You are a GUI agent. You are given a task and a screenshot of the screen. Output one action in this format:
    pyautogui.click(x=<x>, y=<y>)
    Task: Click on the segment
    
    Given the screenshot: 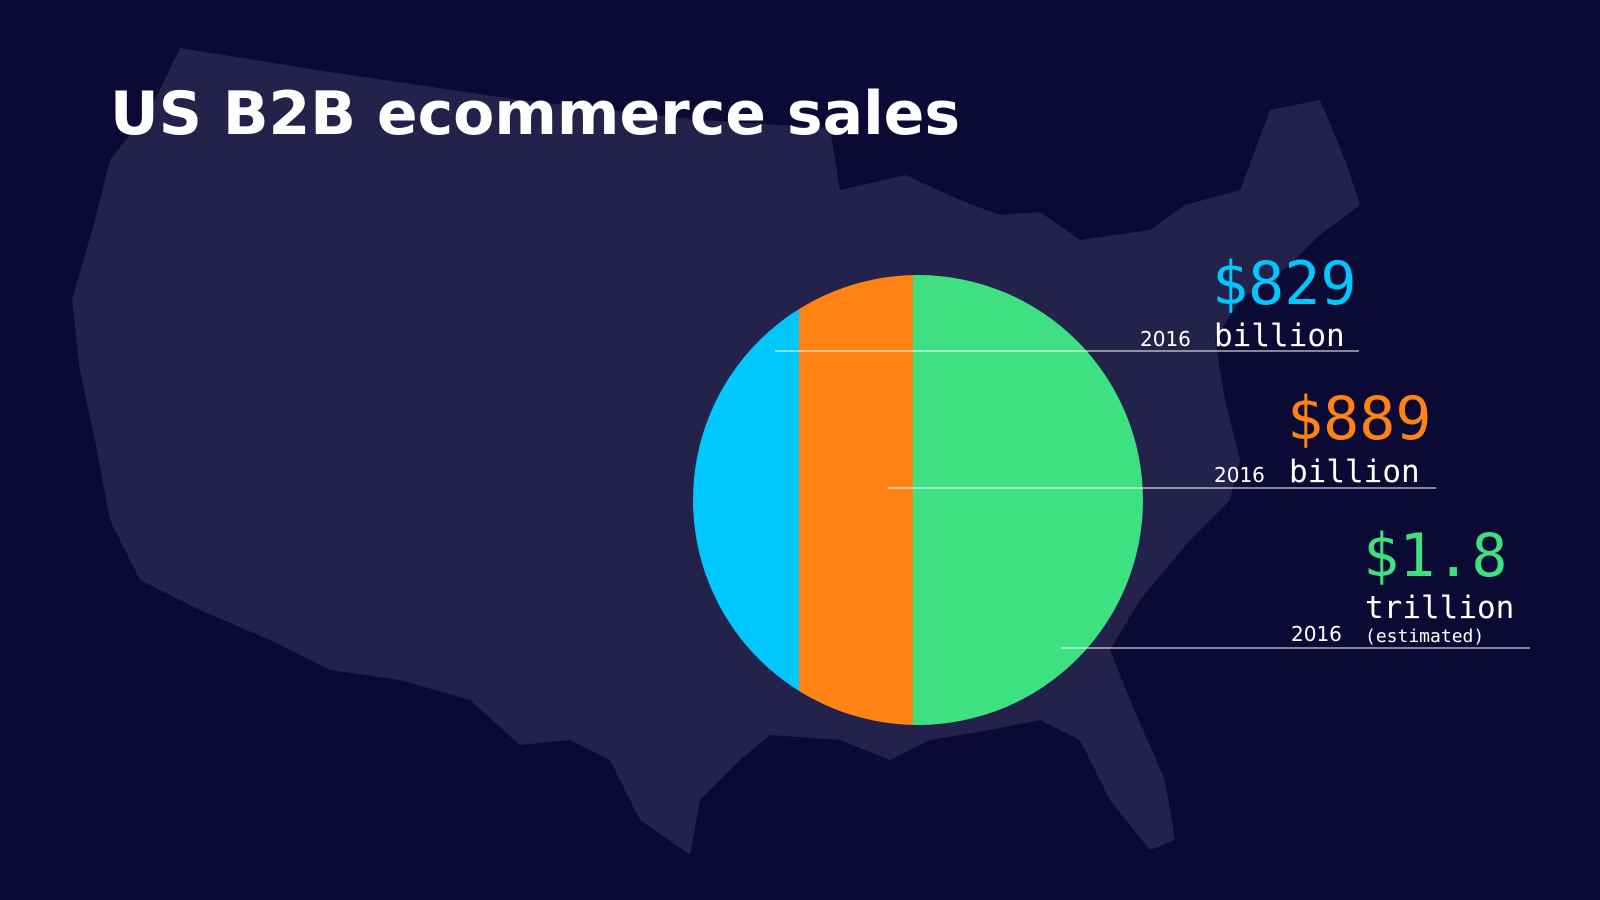 What is the action you would take?
    pyautogui.click(x=856, y=500)
    